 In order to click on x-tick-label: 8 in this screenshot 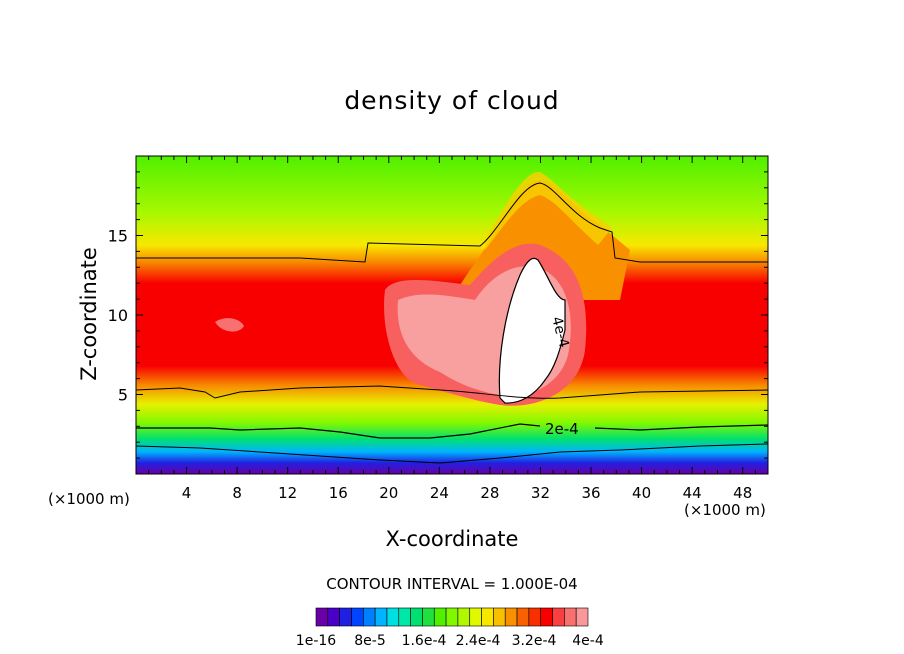, I will do `click(237, 493)`.